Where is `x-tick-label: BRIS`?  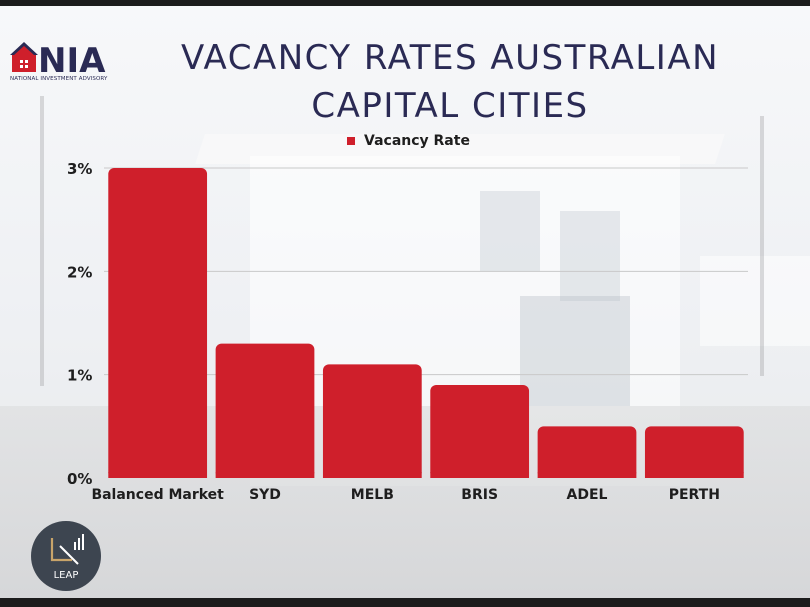
x-tick-label: BRIS is located at coordinates (479, 495).